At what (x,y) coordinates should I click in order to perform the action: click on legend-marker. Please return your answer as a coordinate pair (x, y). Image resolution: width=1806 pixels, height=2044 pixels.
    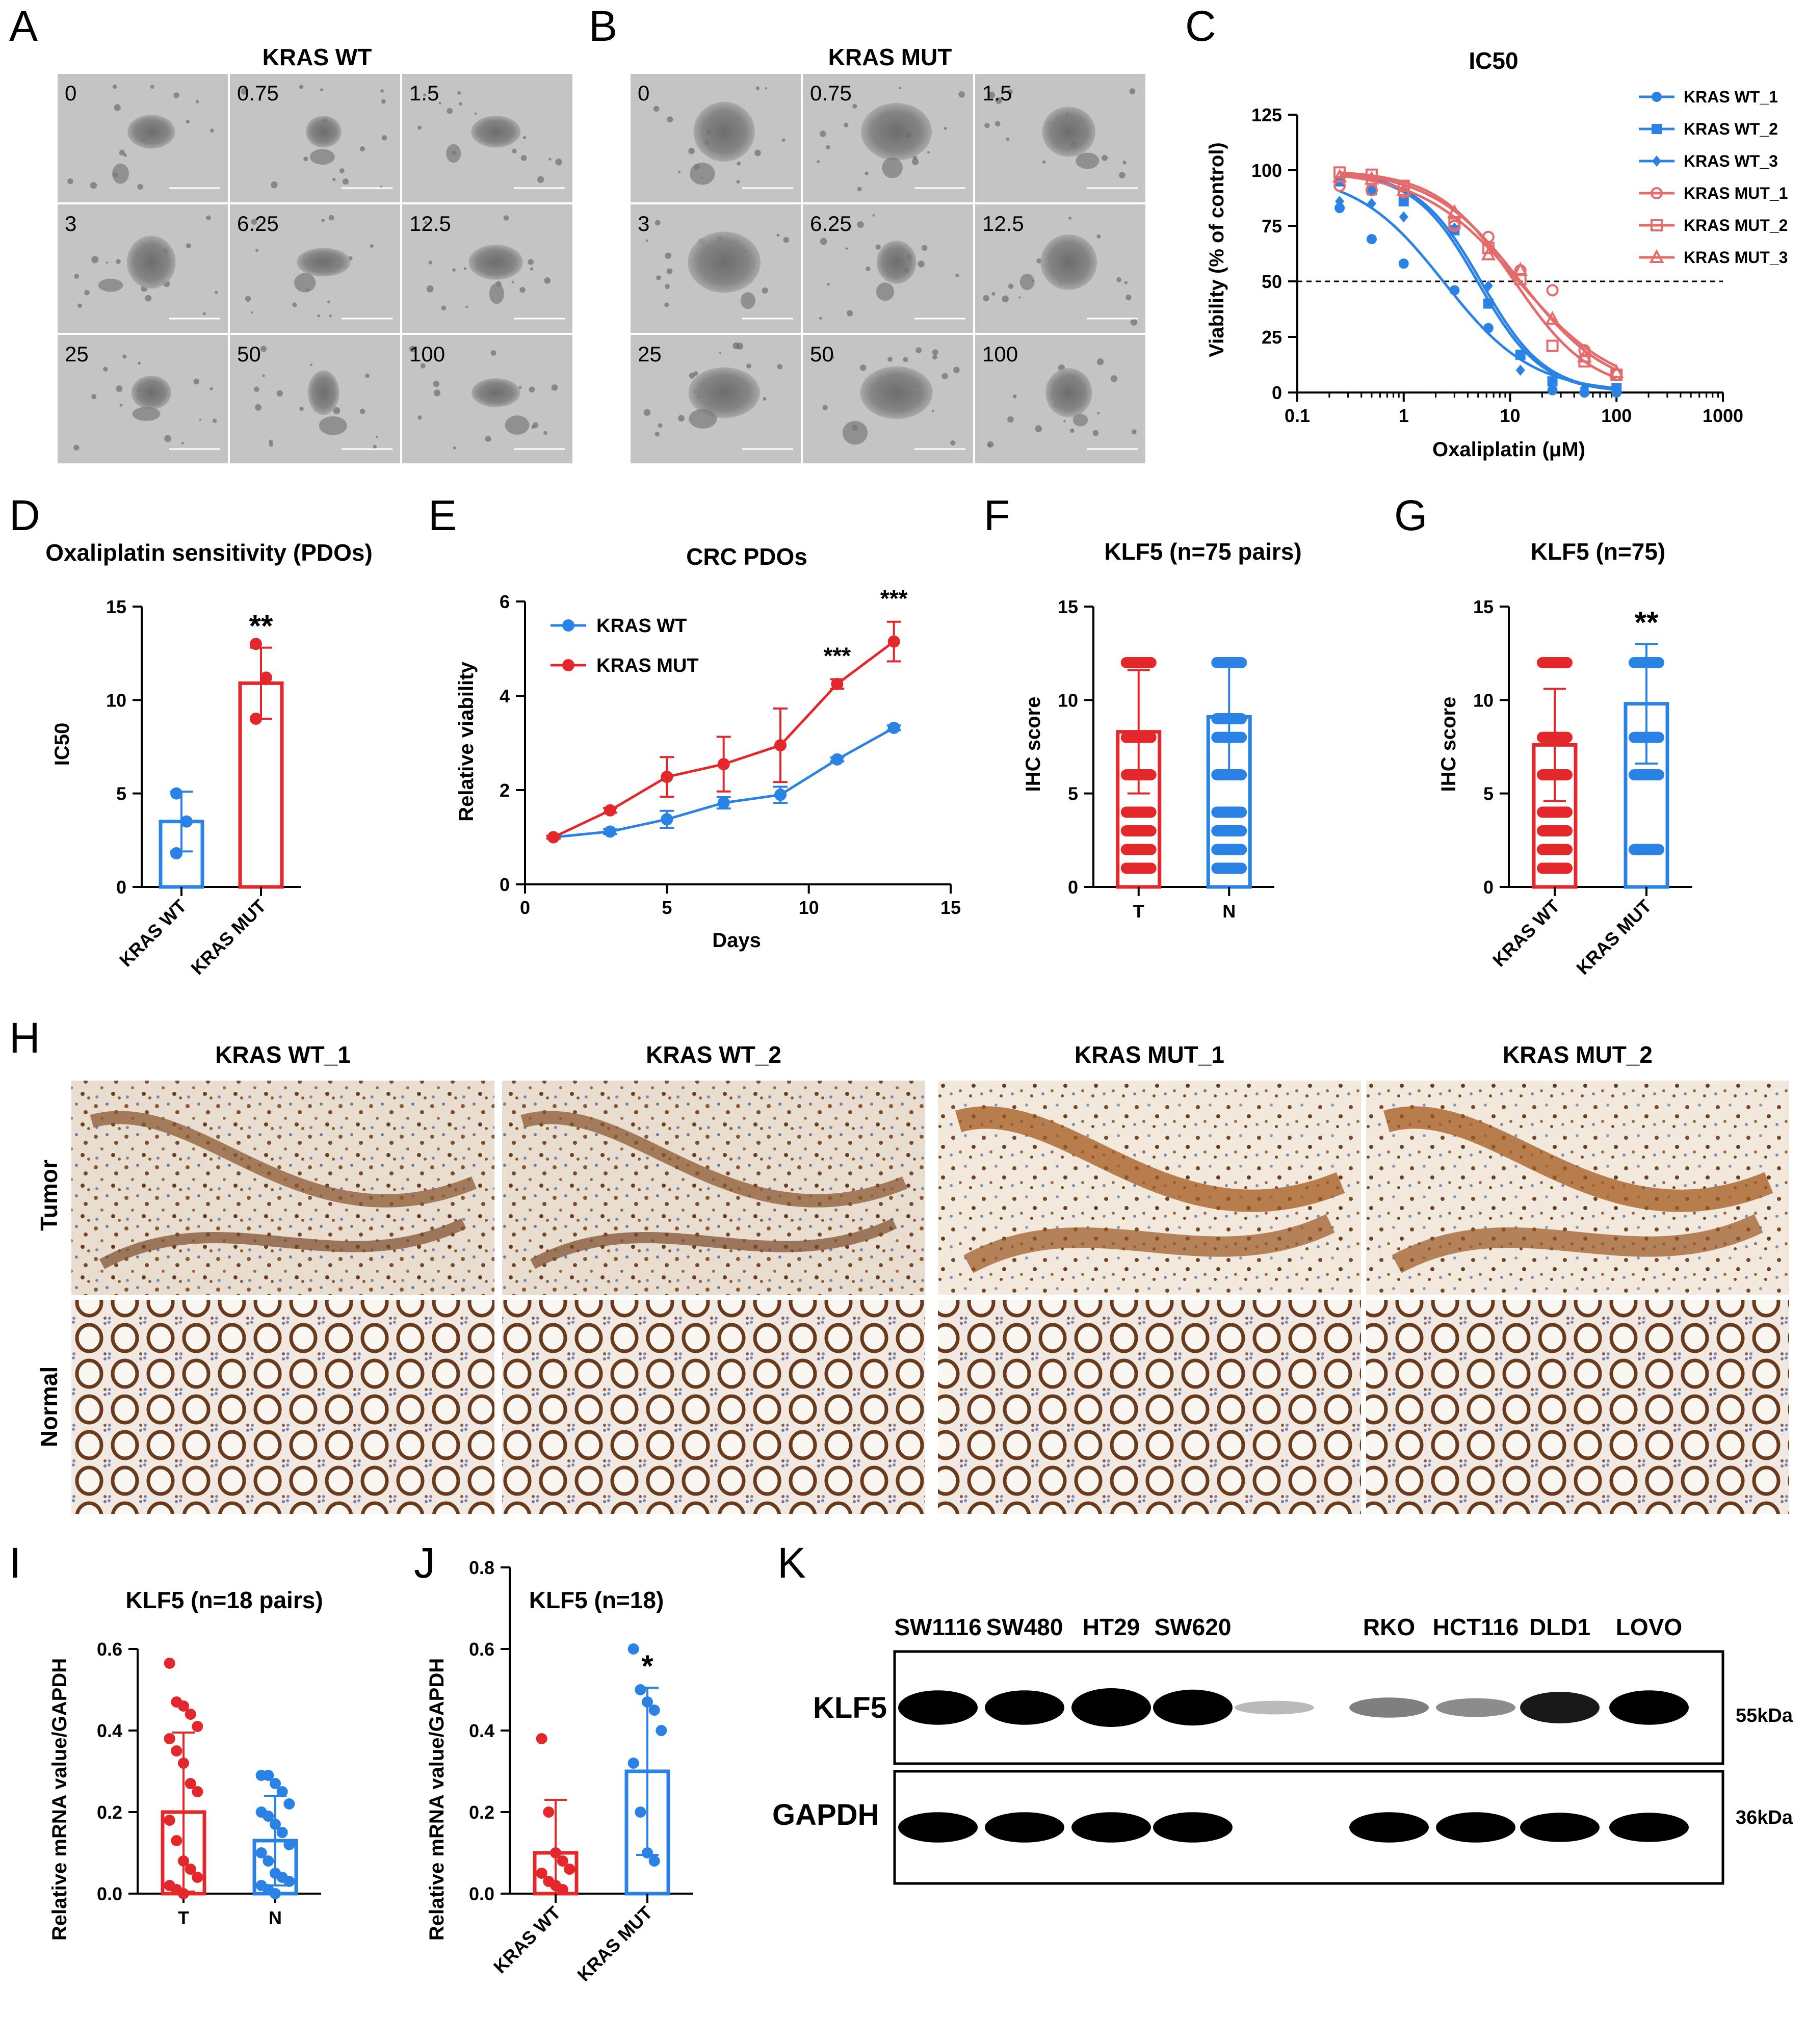
    Looking at the image, I should click on (1657, 256).